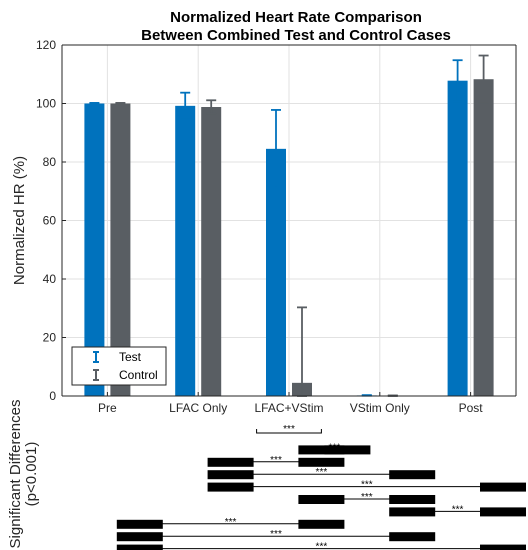  Describe the element at coordinates (471, 408) in the screenshot. I see `x-tick-label: Post` at that location.